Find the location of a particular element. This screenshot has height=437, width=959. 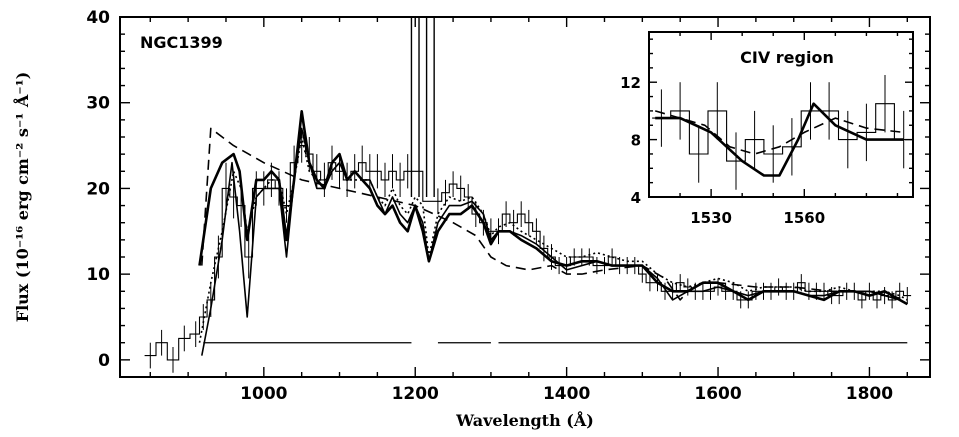

inset-plot-frame is located at coordinates (781, 114).